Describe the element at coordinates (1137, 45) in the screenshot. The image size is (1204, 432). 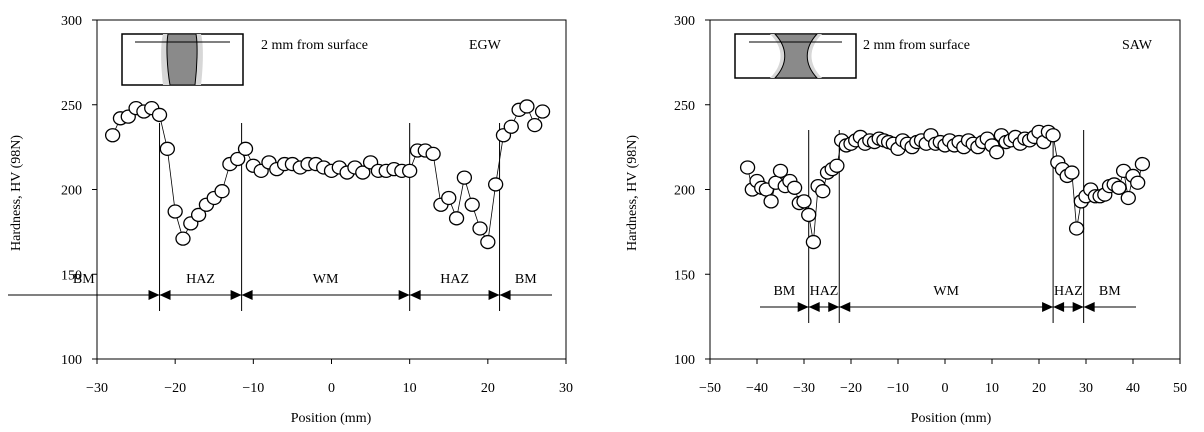
I see `process-label: SAW` at that location.